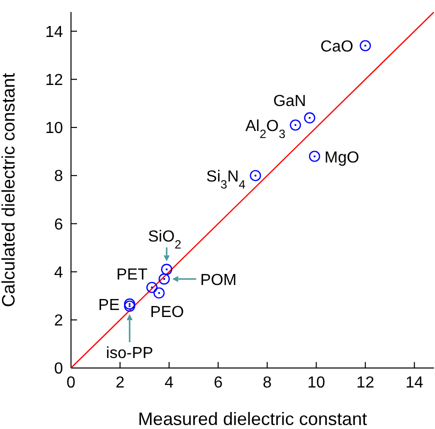 The height and width of the screenshot is (429, 435). Describe the element at coordinates (365, 383) in the screenshot. I see `x-tick-label: 12` at that location.